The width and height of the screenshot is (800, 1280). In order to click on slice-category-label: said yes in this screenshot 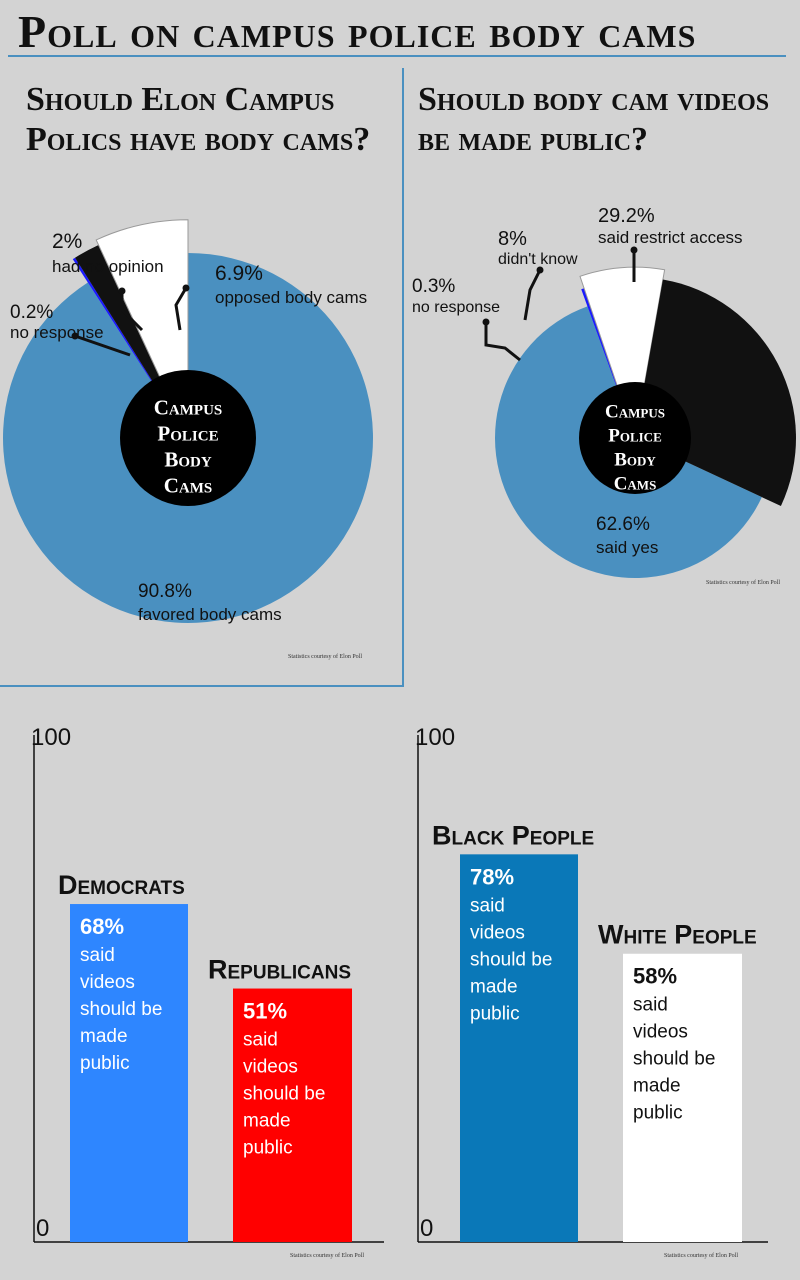, I will do `click(627, 547)`.